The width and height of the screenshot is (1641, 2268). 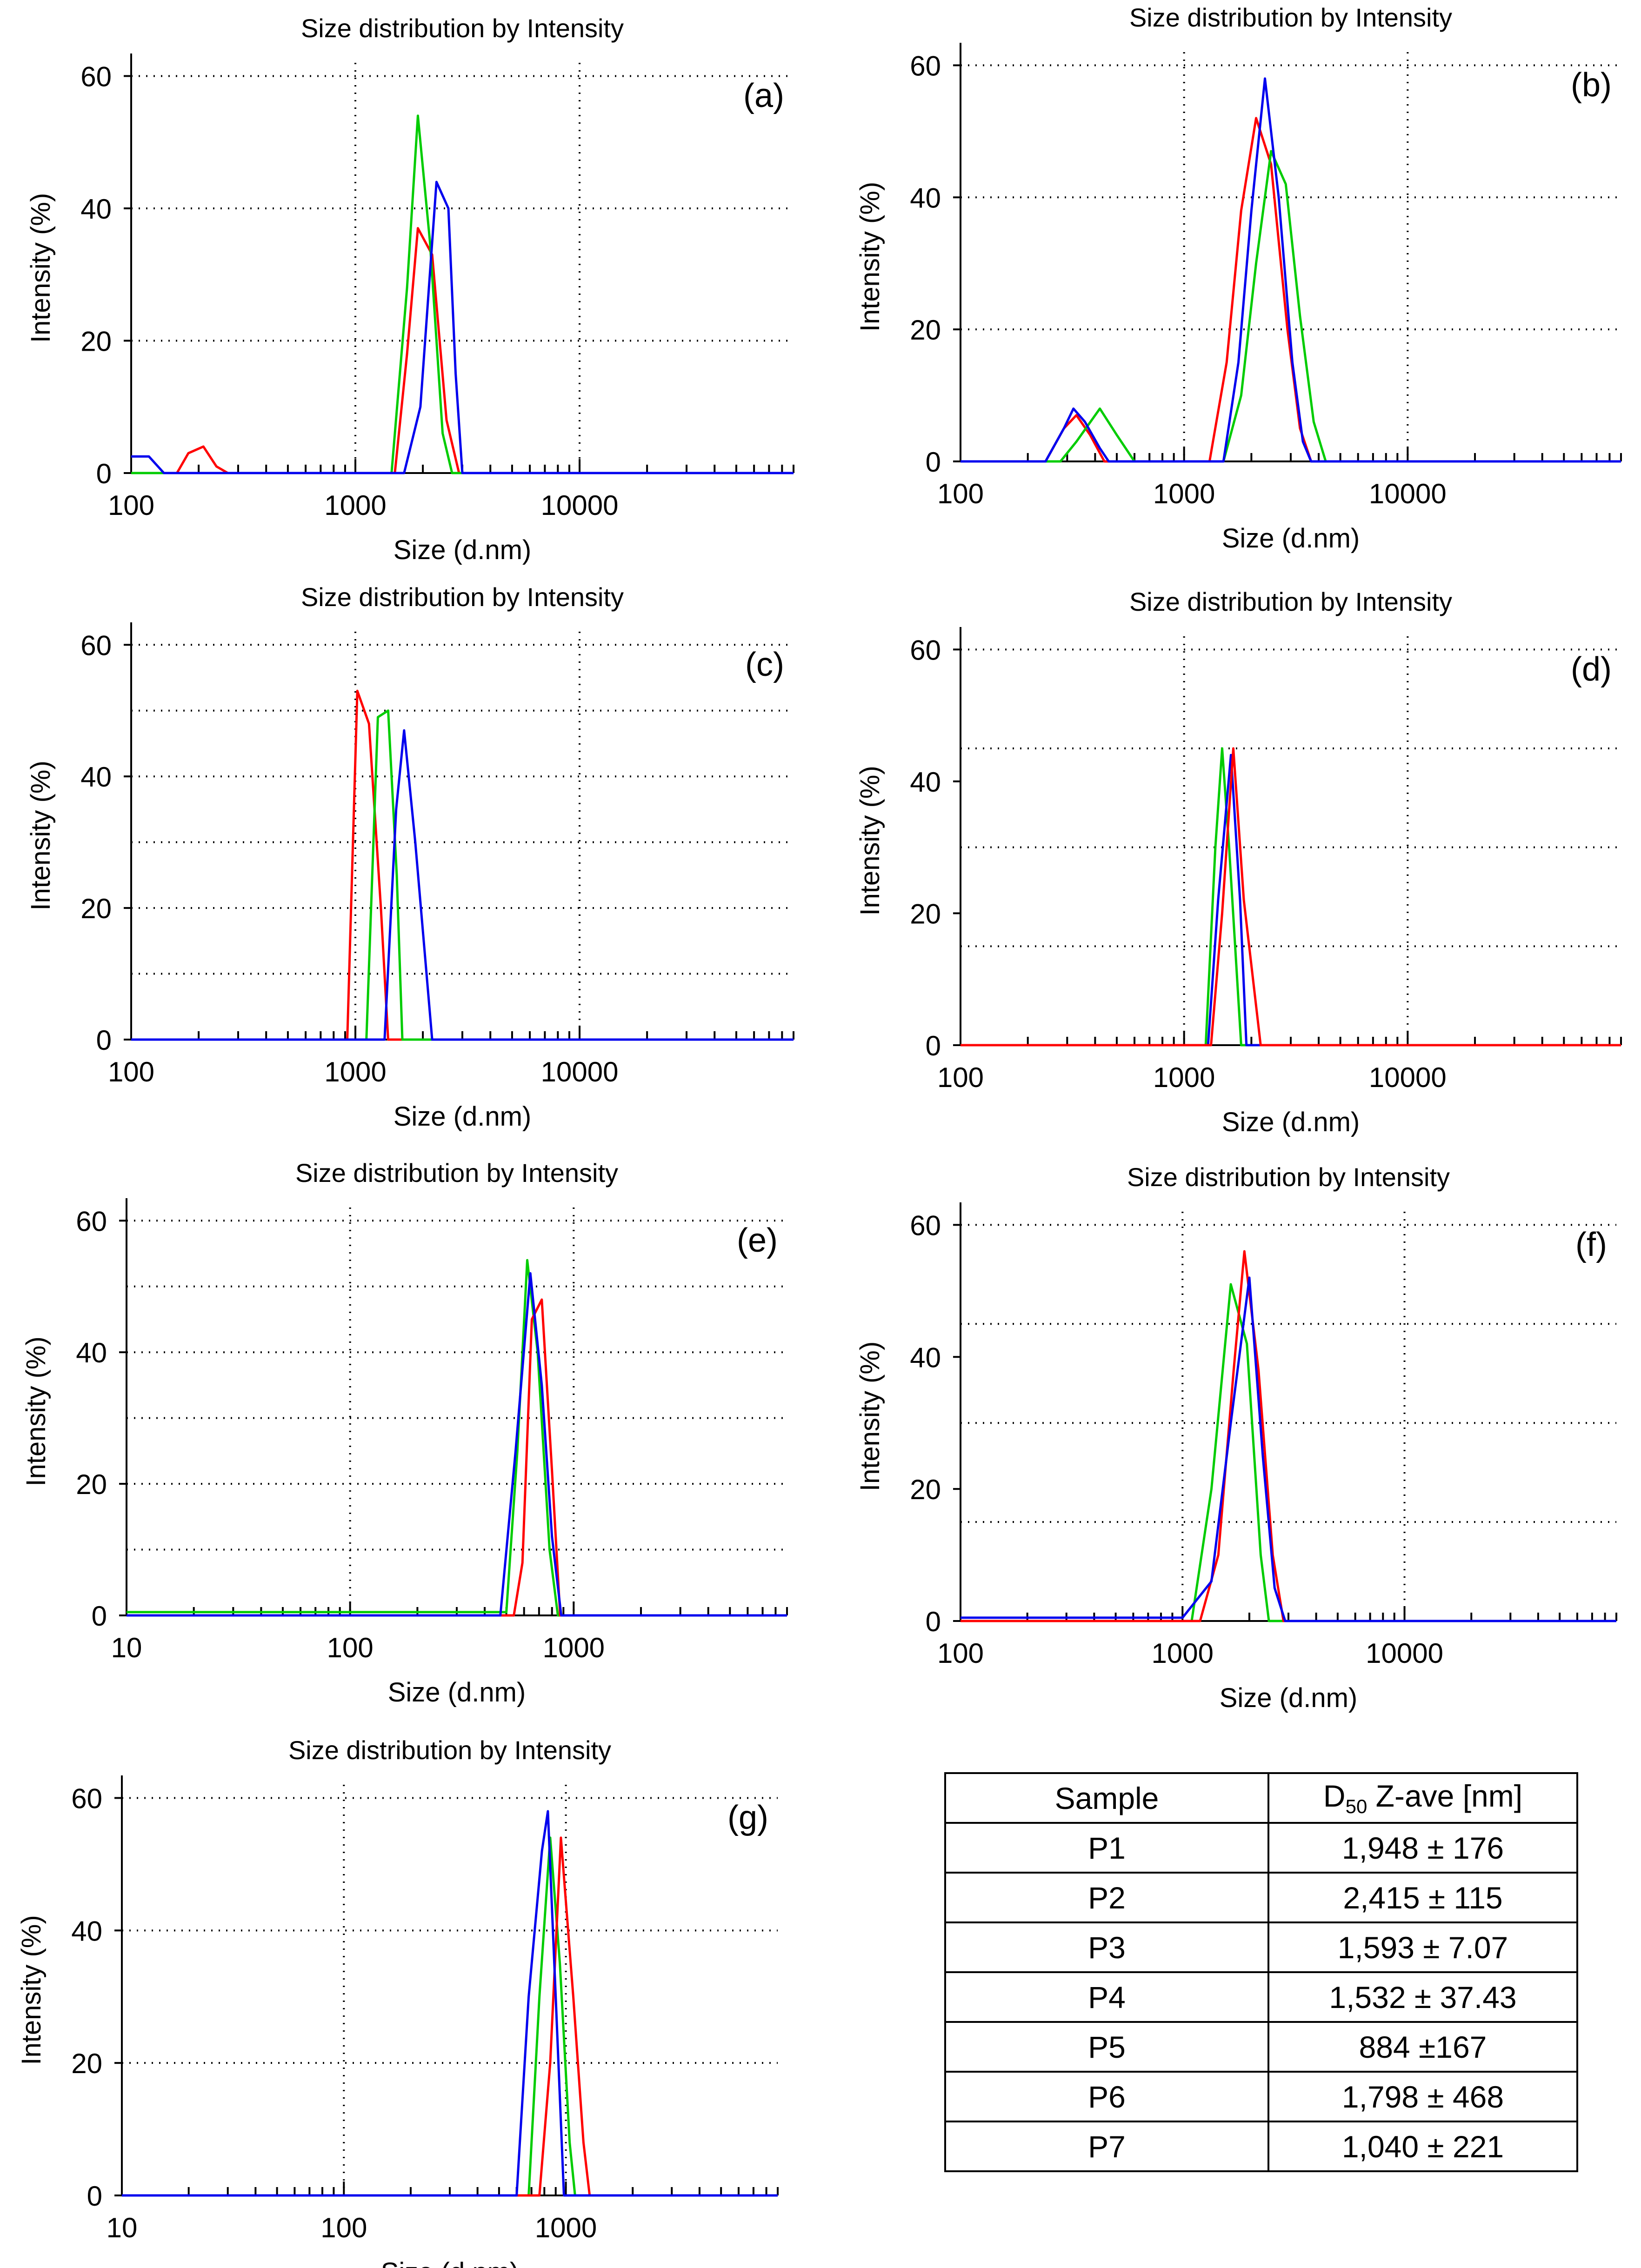 What do you see at coordinates (1423, 2097) in the screenshot?
I see `value-cell: 1,798 ± 468` at bounding box center [1423, 2097].